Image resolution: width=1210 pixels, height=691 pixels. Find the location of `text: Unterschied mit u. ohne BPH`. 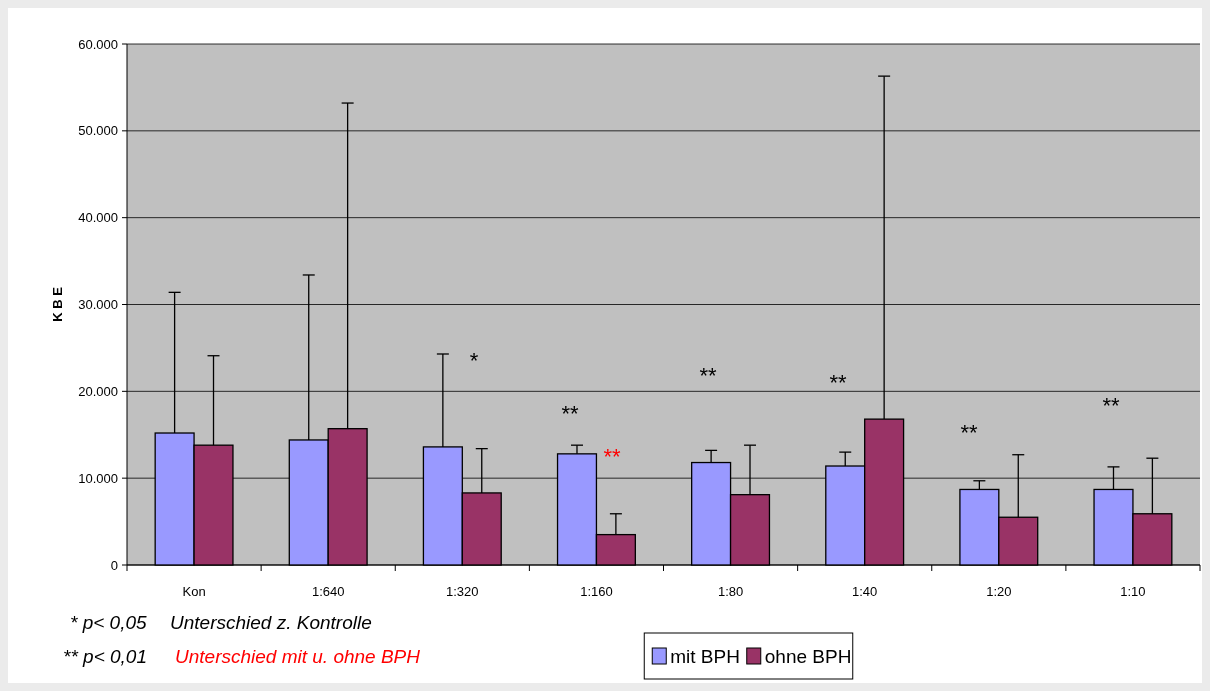

text: Unterschied mit u. ohne BPH is located at coordinates (298, 656).